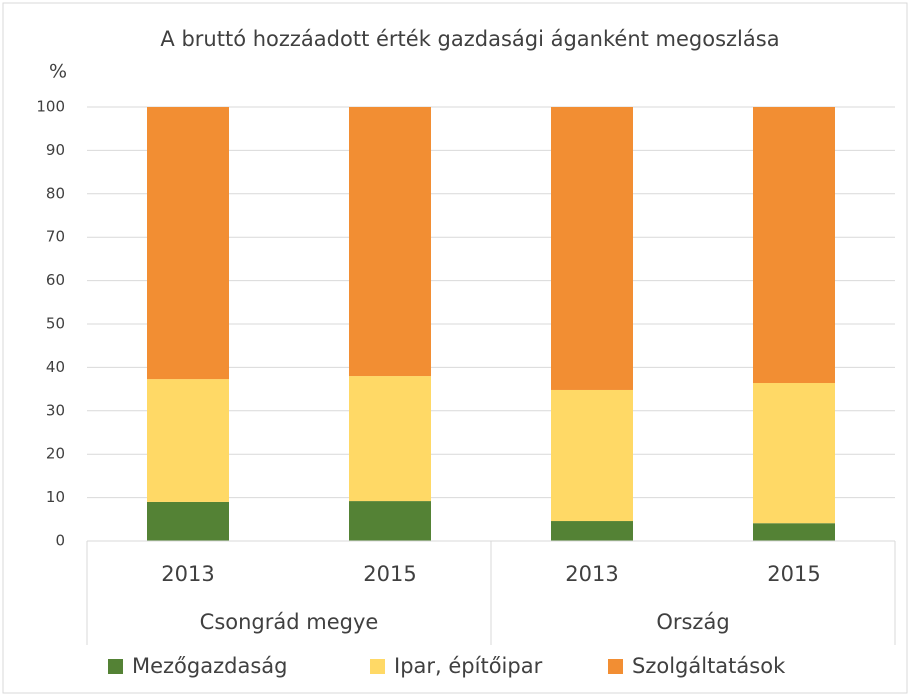 The height and width of the screenshot is (696, 910). What do you see at coordinates (55, 497) in the screenshot?
I see `y-tick-label: 10` at bounding box center [55, 497].